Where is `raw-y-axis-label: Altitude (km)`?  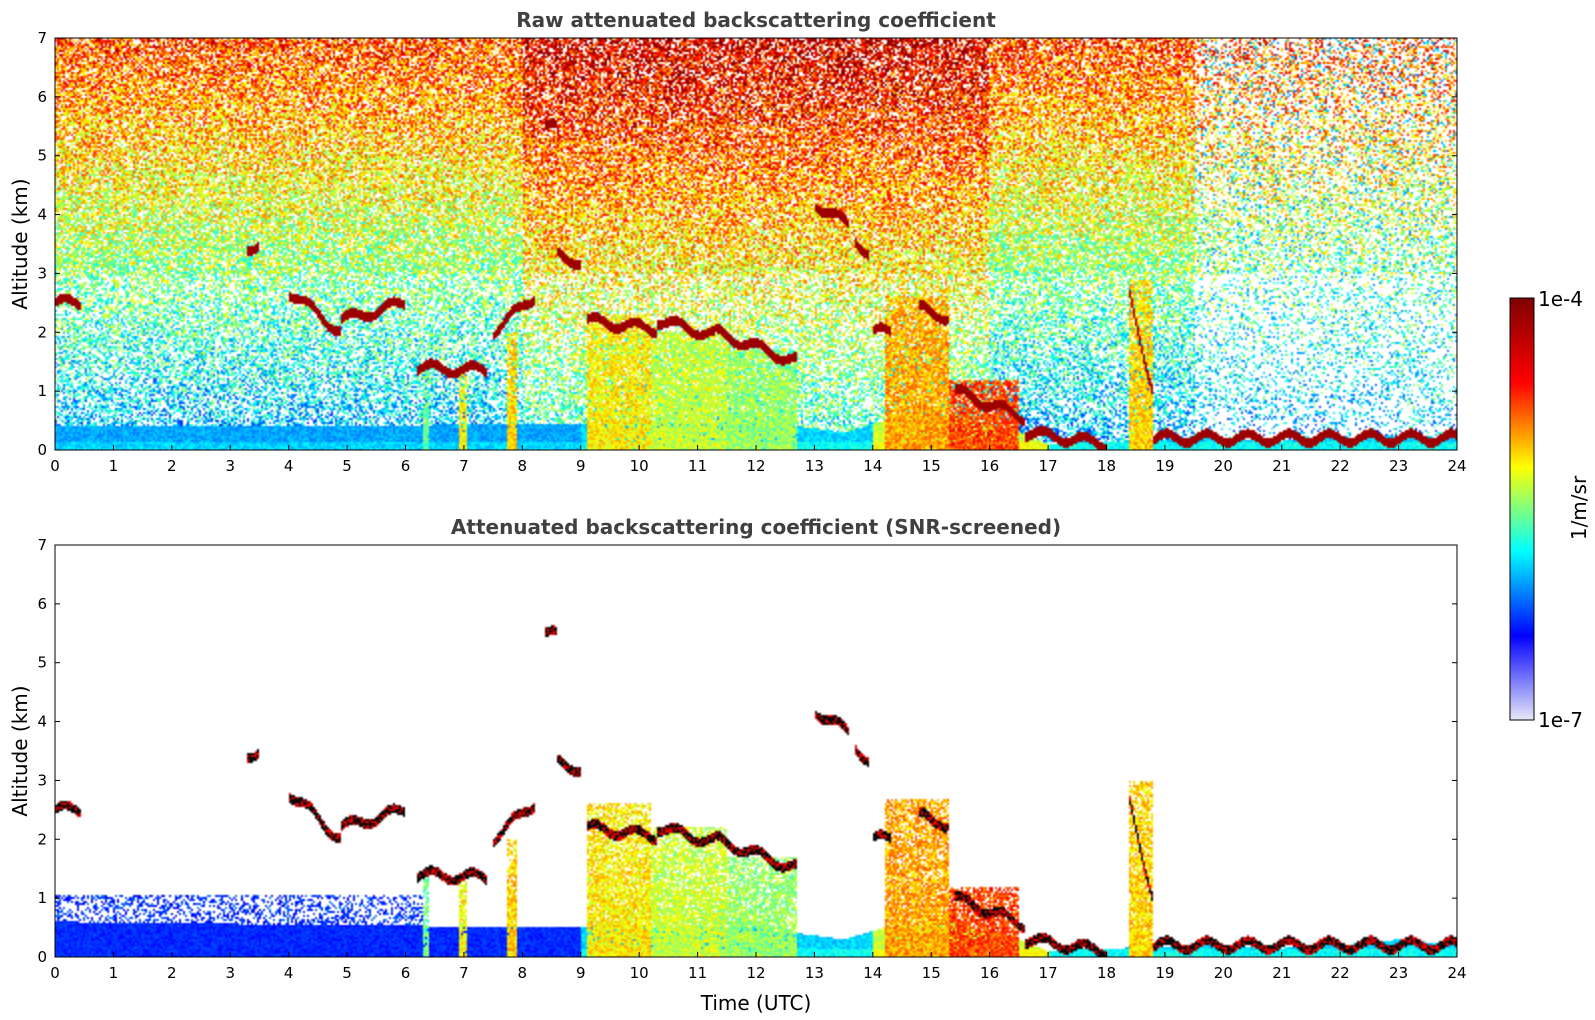 raw-y-axis-label: Altitude (km) is located at coordinates (20, 243).